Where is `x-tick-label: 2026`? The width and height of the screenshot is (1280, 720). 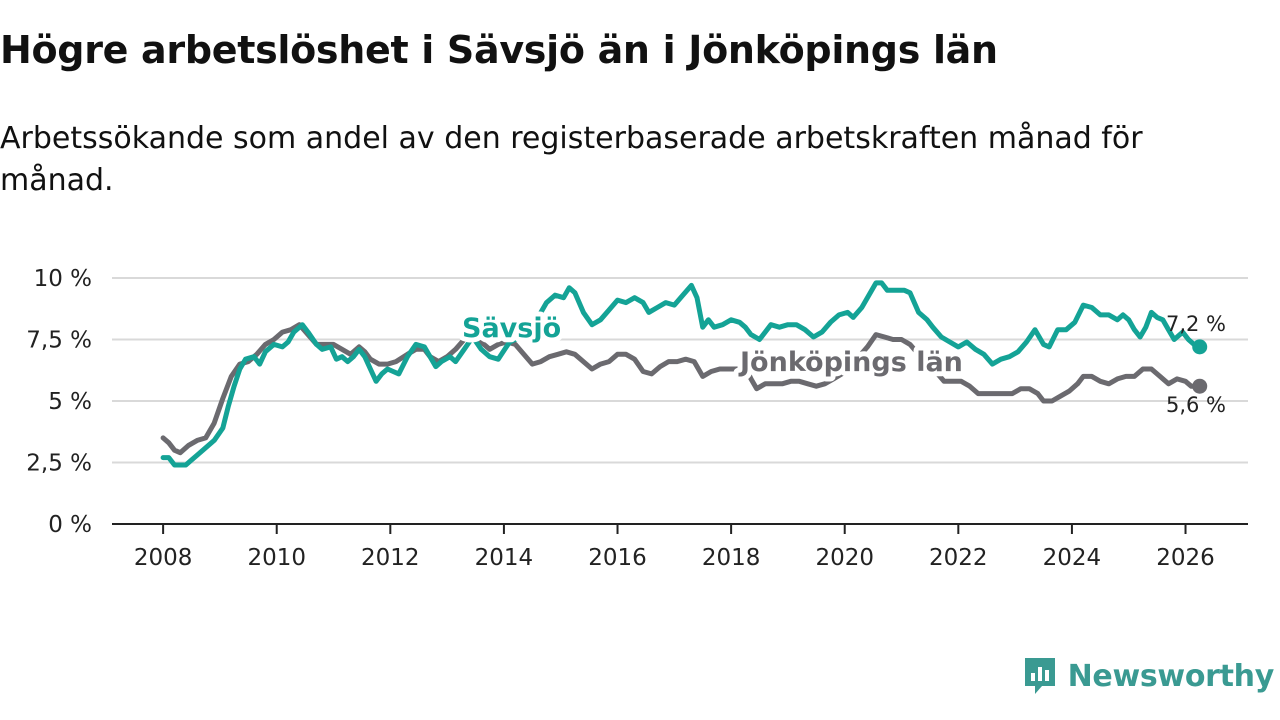
x-tick-label: 2026 is located at coordinates (1185, 558).